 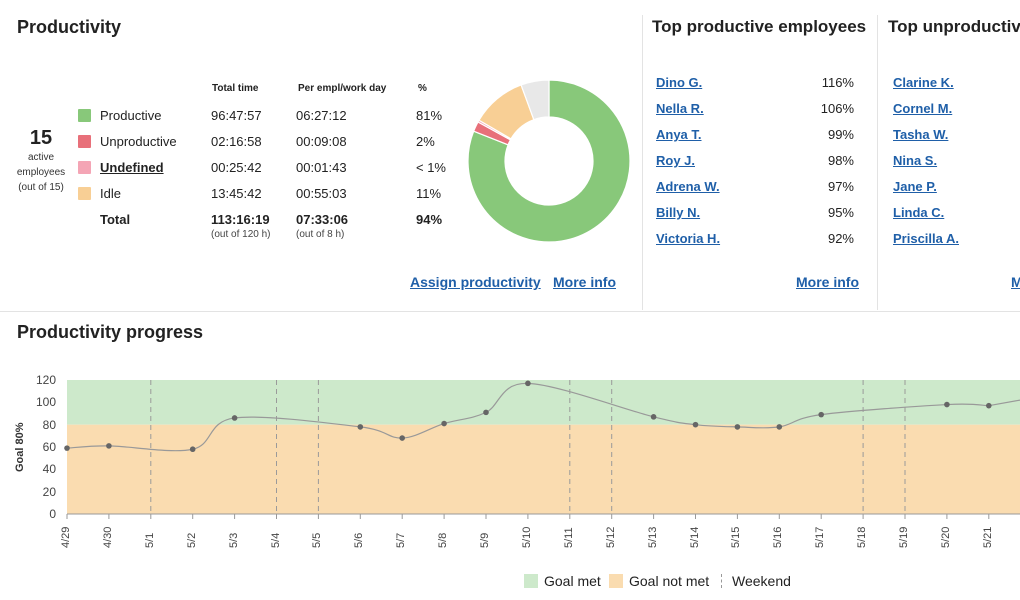 What do you see at coordinates (45, 402) in the screenshot?
I see `y-tick-label: 100` at bounding box center [45, 402].